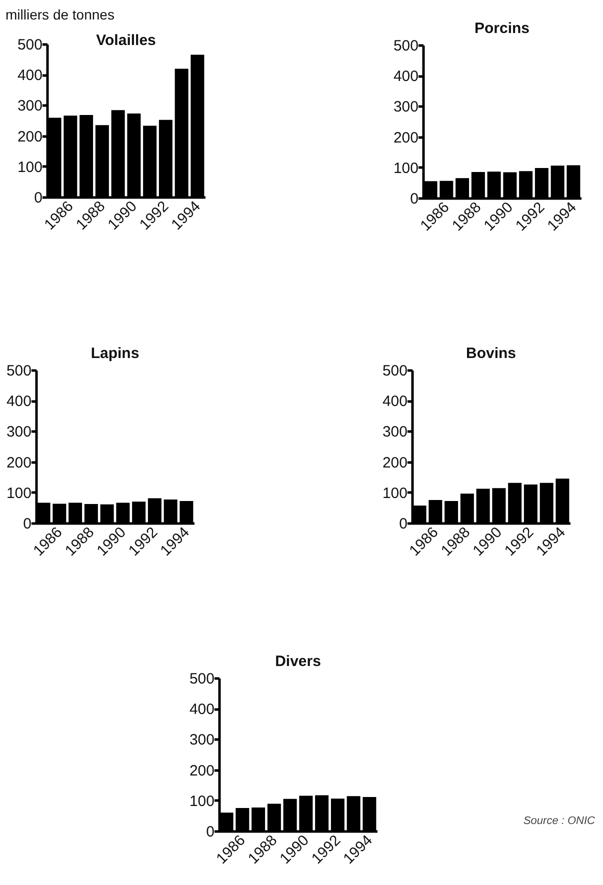  What do you see at coordinates (502, 28) in the screenshot?
I see `chart-title: Porcins` at bounding box center [502, 28].